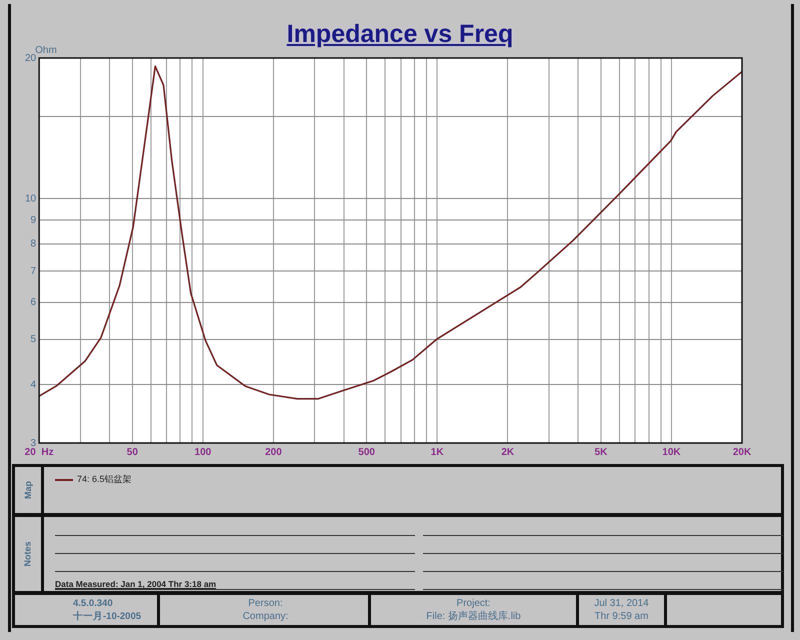 This screenshot has width=800, height=640. I want to click on text: Company:, so click(266, 616).